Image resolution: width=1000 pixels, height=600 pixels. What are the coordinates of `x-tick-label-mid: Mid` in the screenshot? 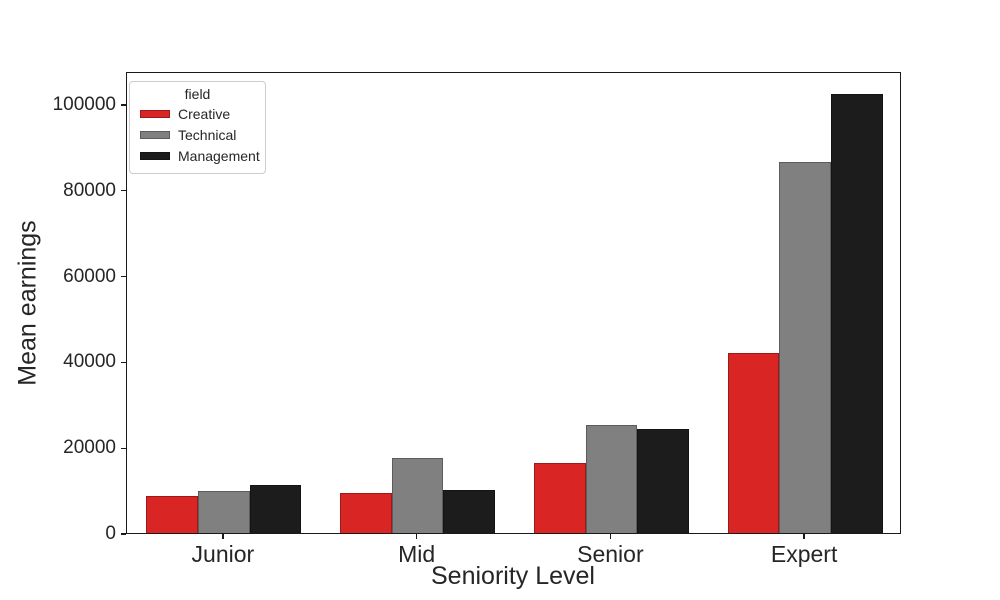 It's located at (417, 554).